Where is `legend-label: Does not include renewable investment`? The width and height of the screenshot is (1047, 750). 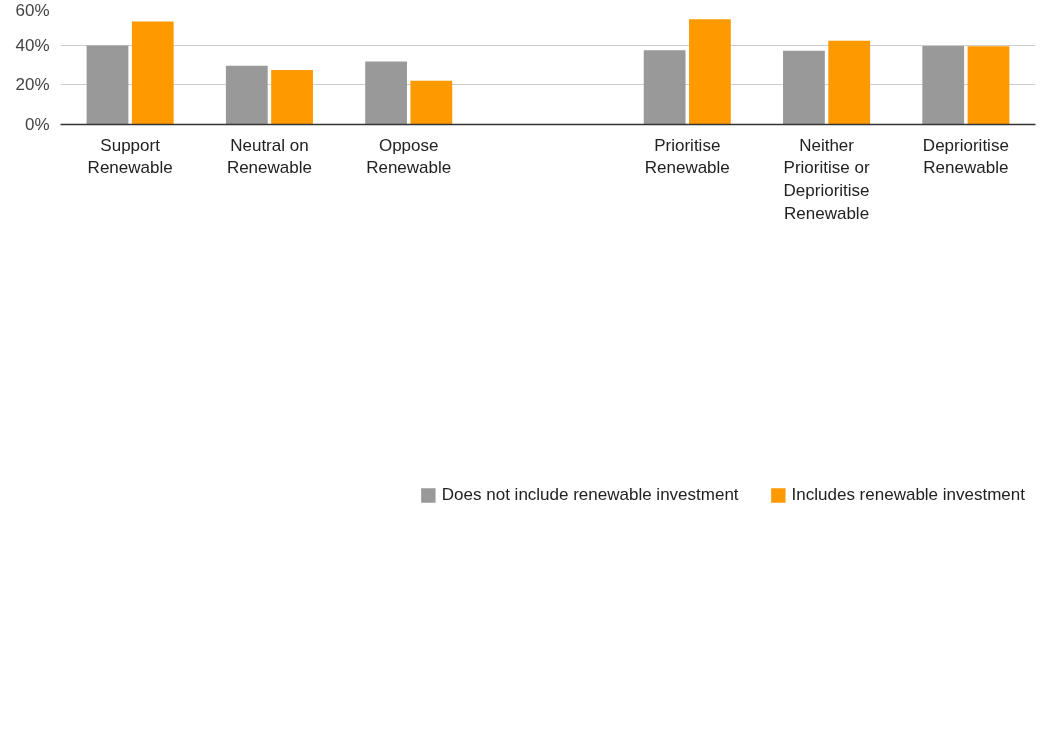
legend-label: Does not include renewable investment is located at coordinates (590, 495).